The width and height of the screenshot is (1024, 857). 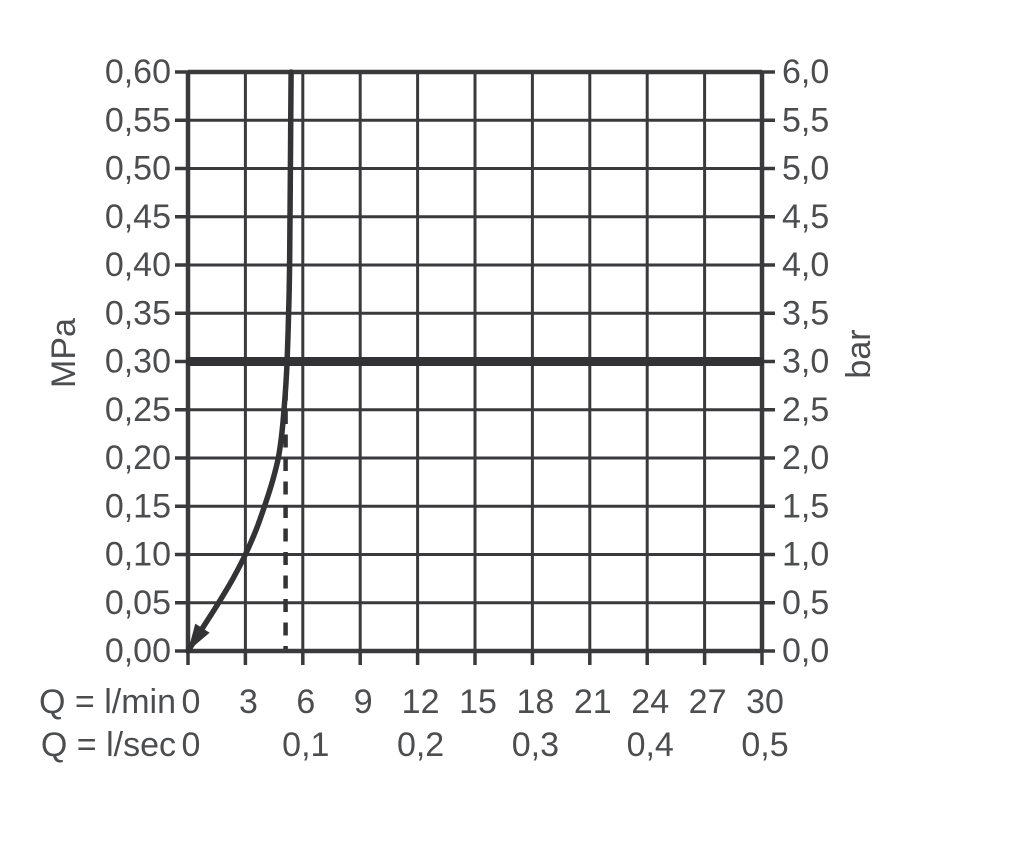 What do you see at coordinates (248, 702) in the screenshot?
I see `x-lmin-tick-label: 3` at bounding box center [248, 702].